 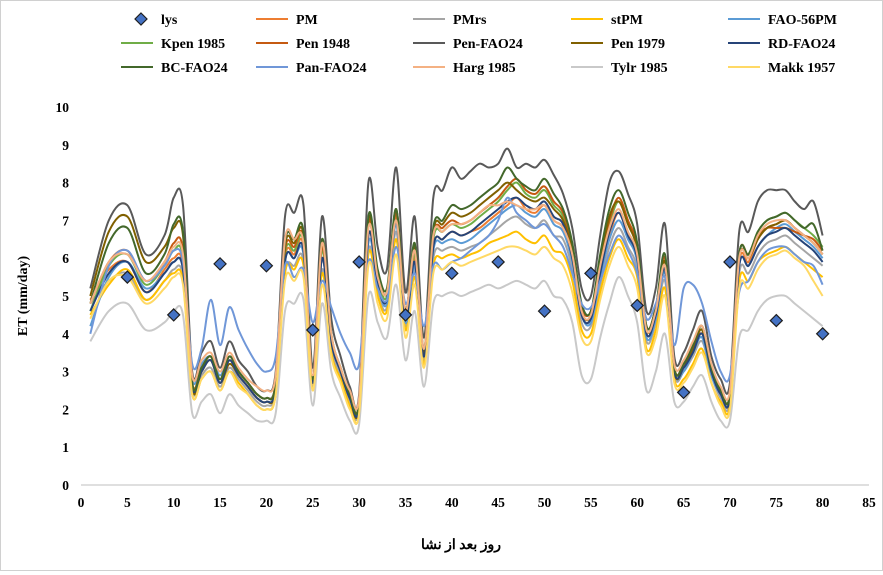 What do you see at coordinates (498, 502) in the screenshot?
I see `x-tick-label: 45` at bounding box center [498, 502].